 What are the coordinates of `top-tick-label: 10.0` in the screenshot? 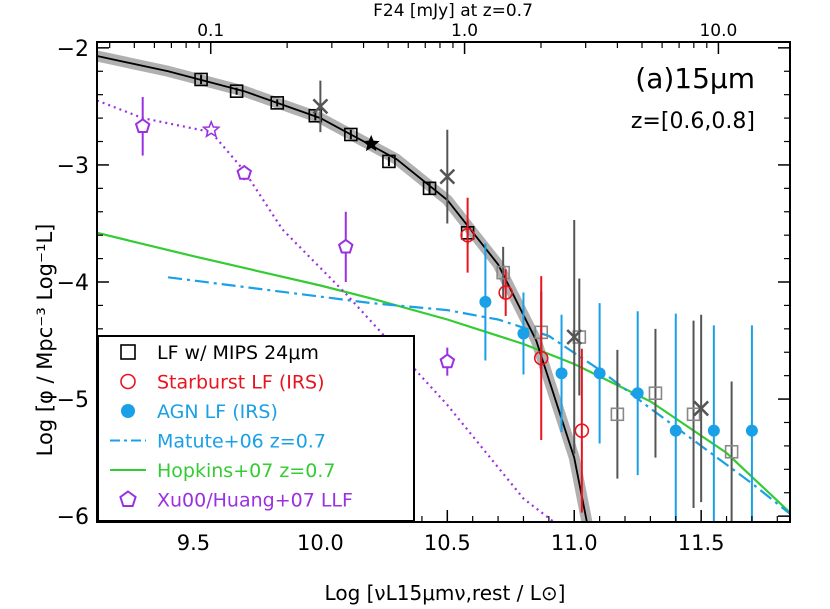 It's located at (718, 31).